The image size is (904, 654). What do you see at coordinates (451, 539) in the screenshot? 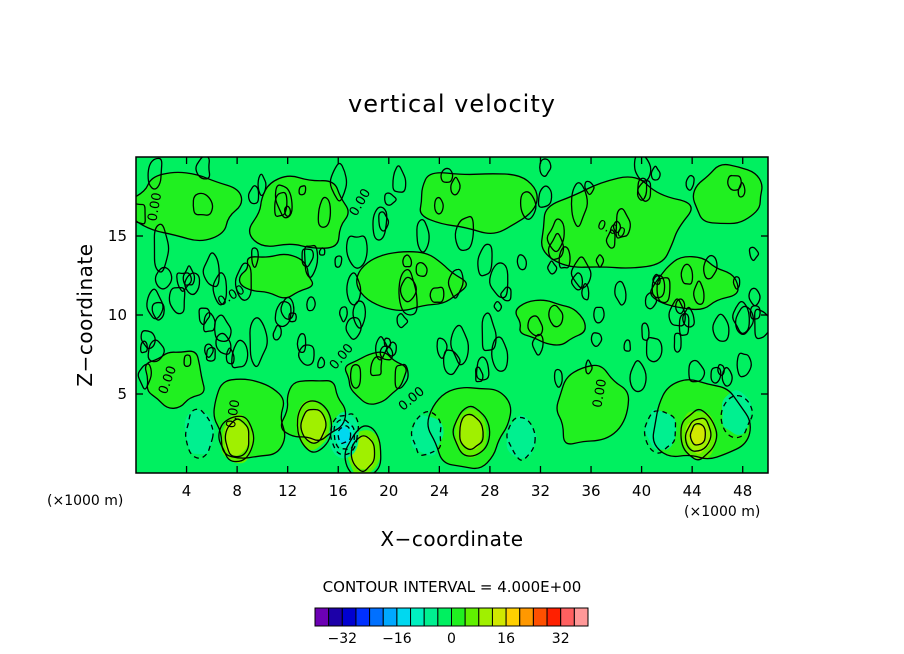
I see `x-axis-label: X−coordinate` at bounding box center [451, 539].